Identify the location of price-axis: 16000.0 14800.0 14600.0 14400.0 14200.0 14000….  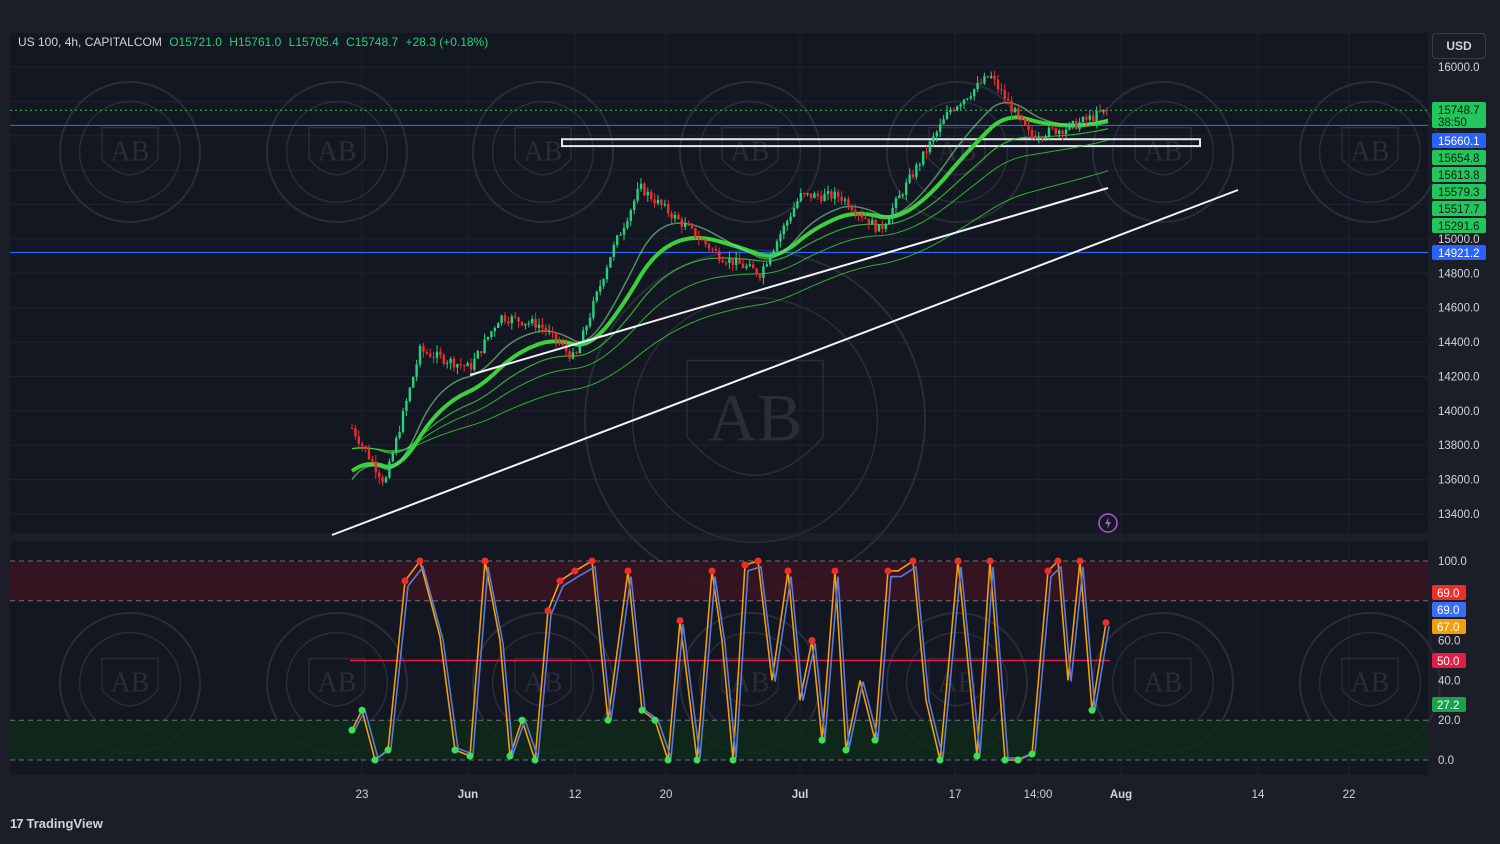
(1459, 291).